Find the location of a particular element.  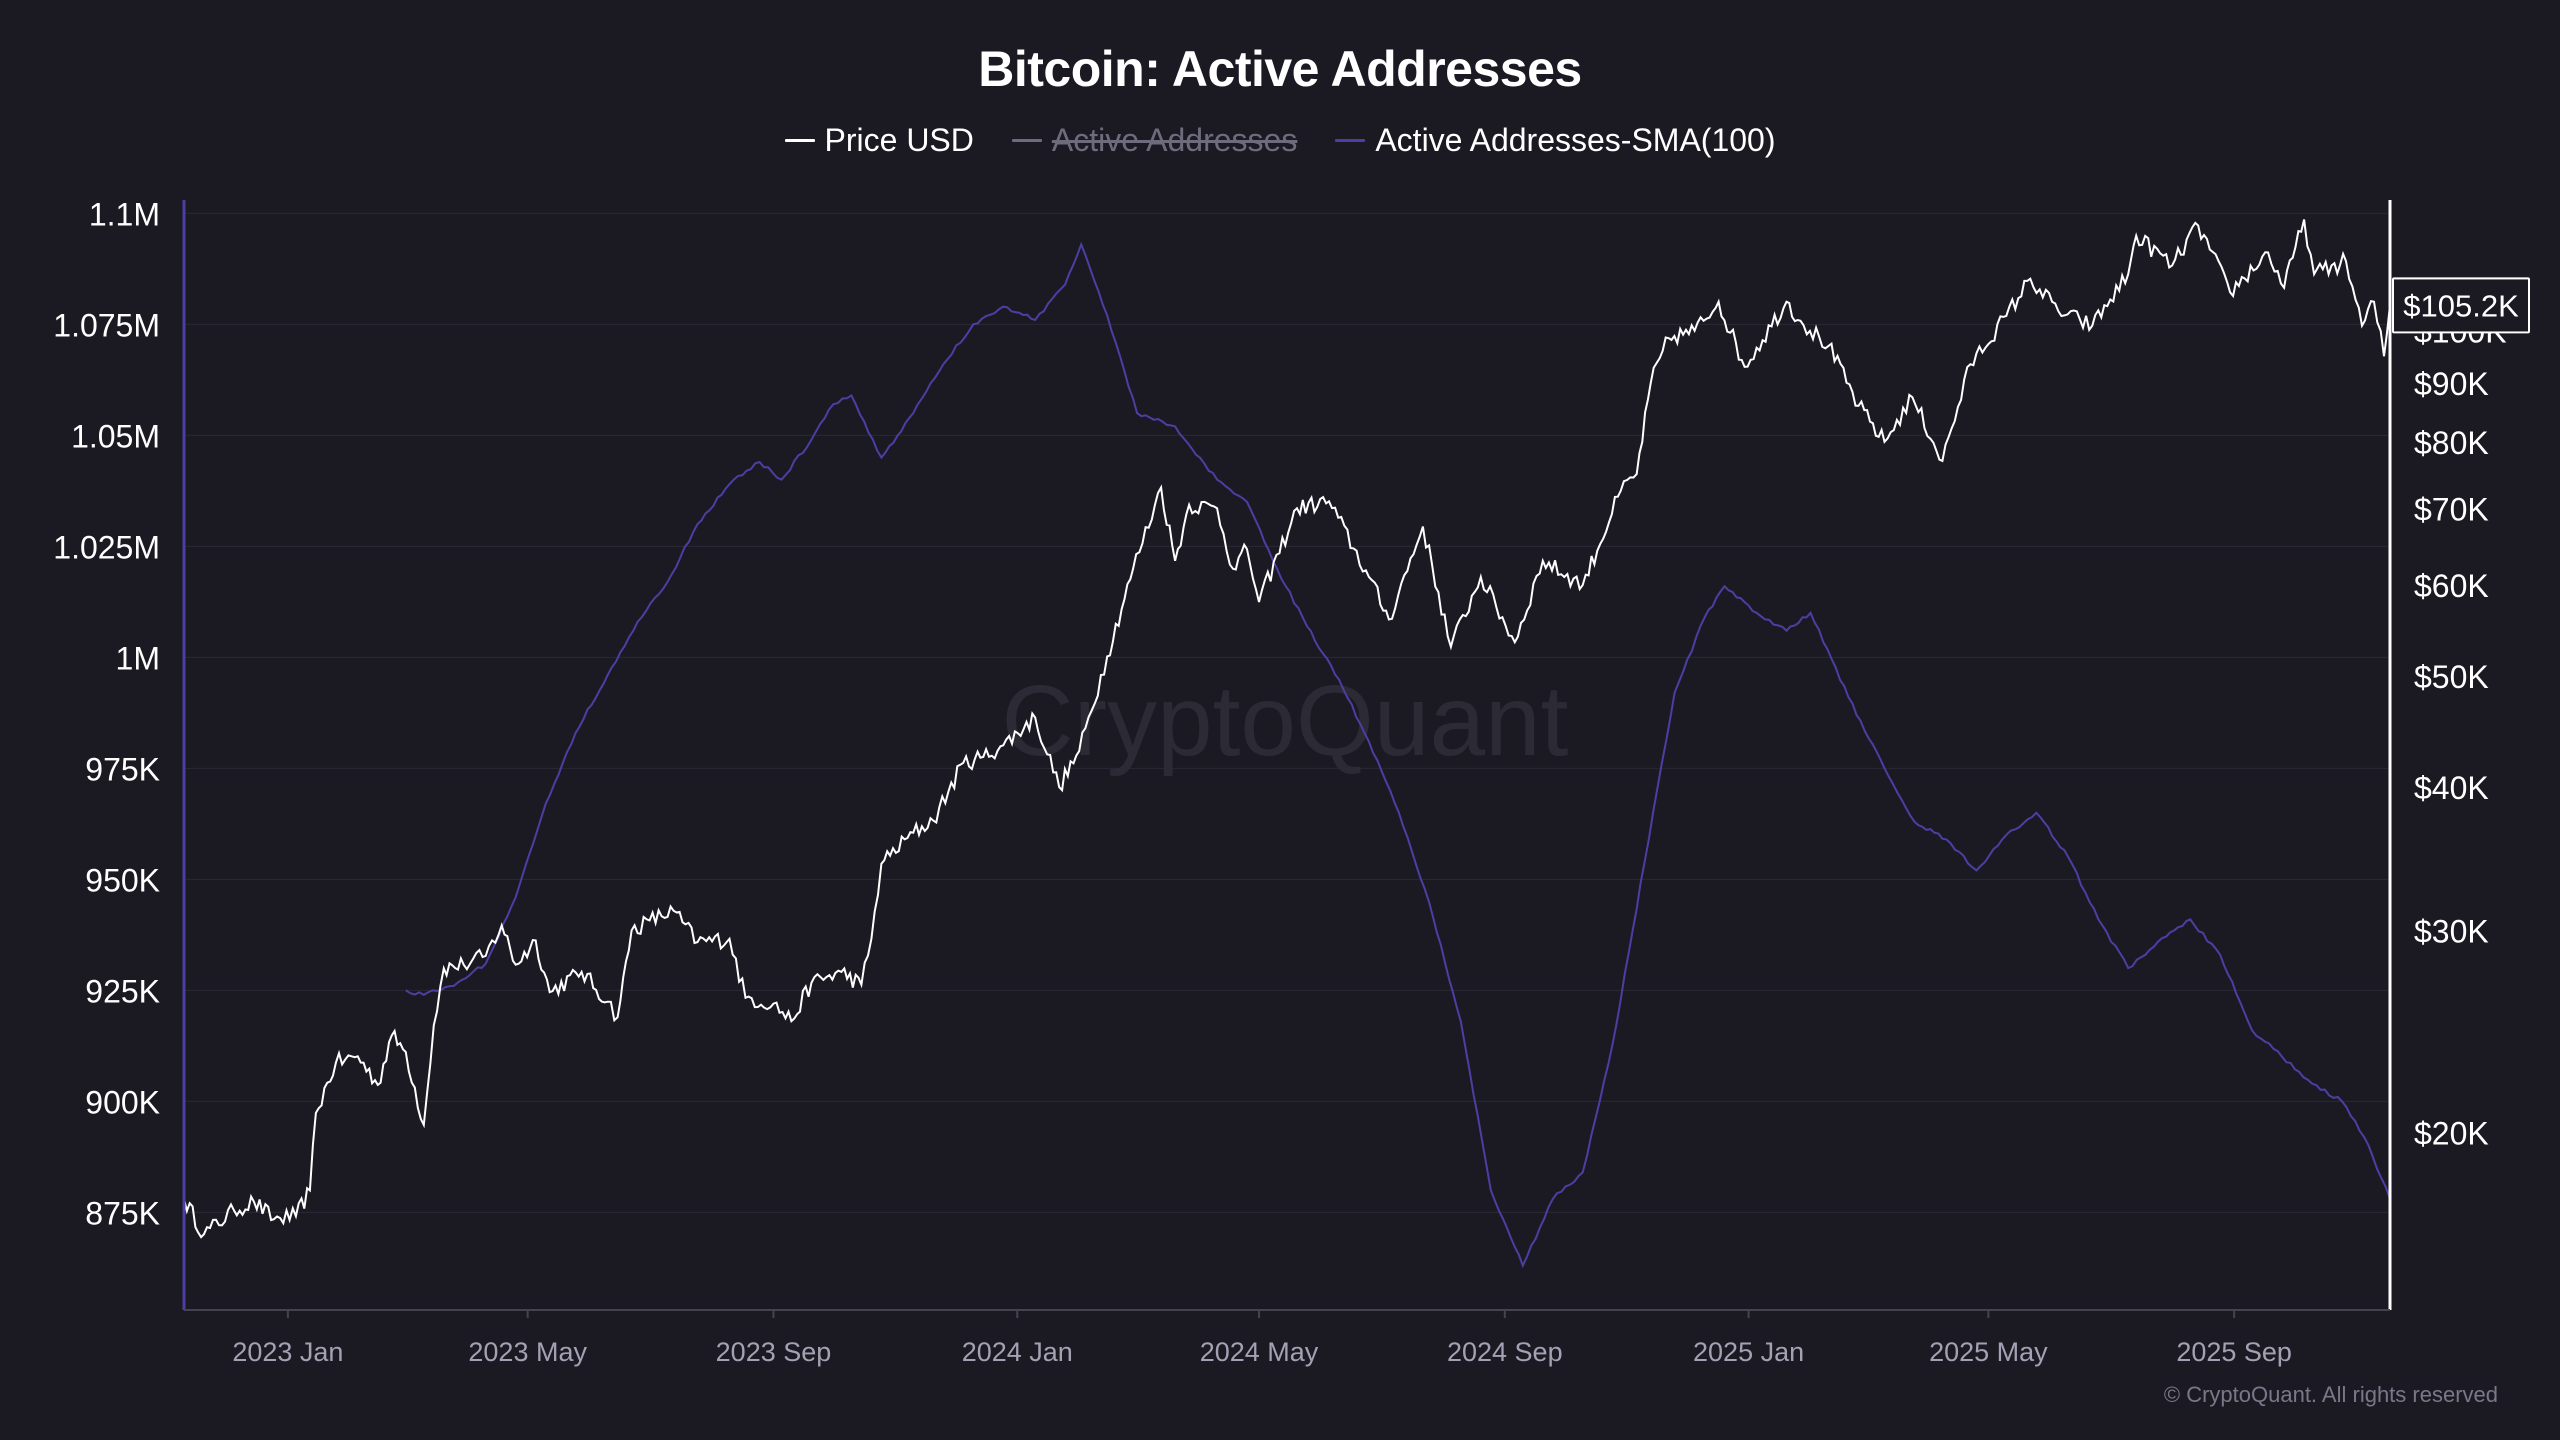

legend-swatch-active-addresses is located at coordinates (1026, 140).